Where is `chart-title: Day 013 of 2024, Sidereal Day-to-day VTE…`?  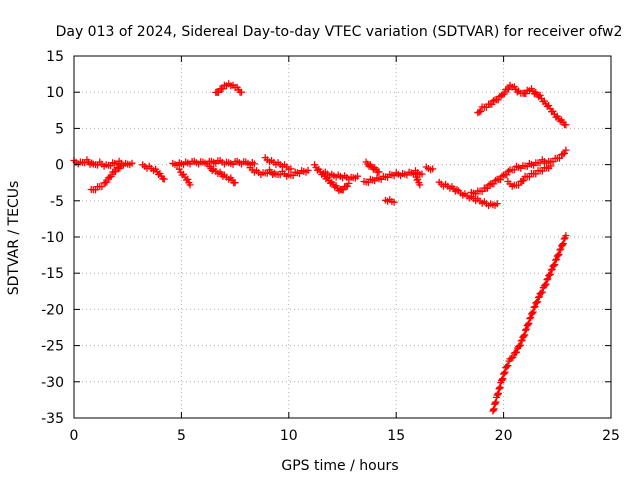 chart-title: Day 013 of 2024, Sidereal Day-to-day VTE… is located at coordinates (339, 32).